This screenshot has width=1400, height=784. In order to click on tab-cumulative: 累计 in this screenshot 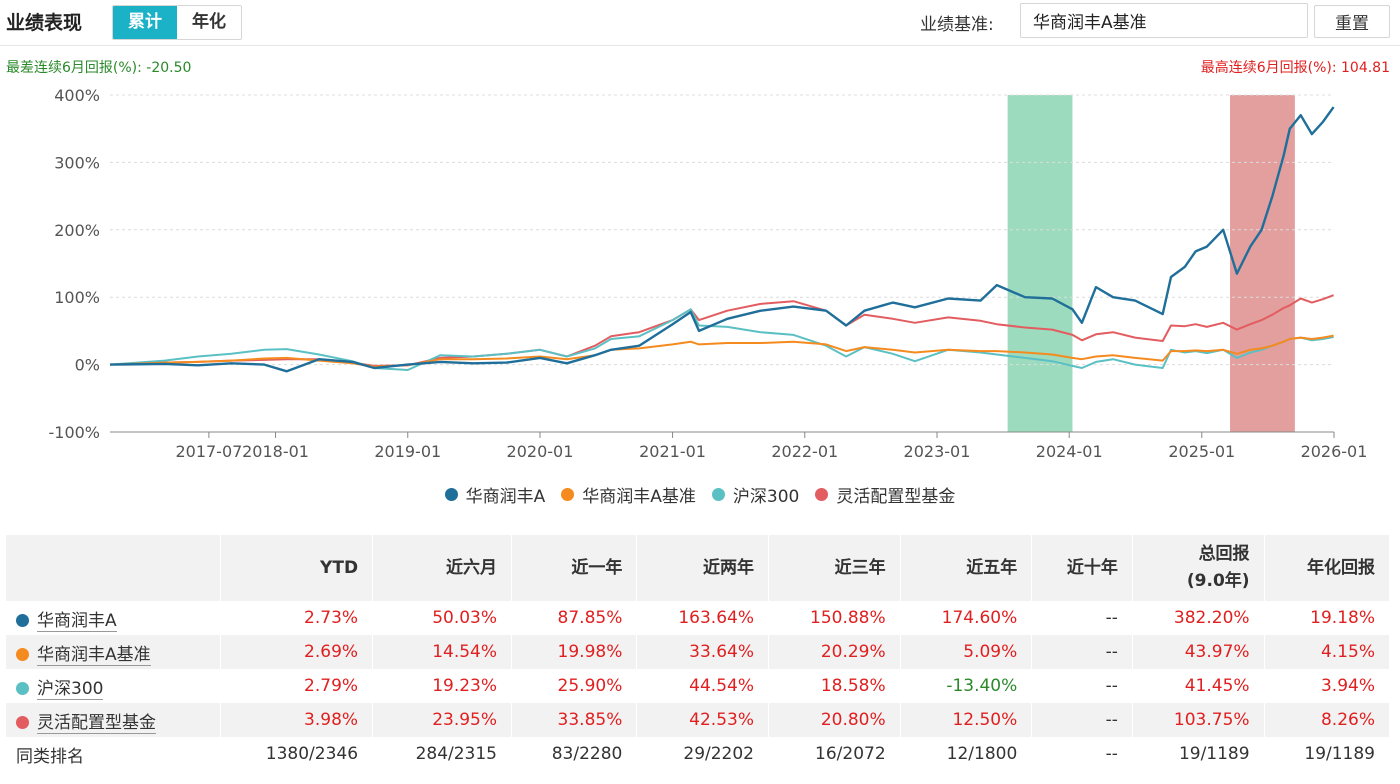, I will do `click(145, 22)`.